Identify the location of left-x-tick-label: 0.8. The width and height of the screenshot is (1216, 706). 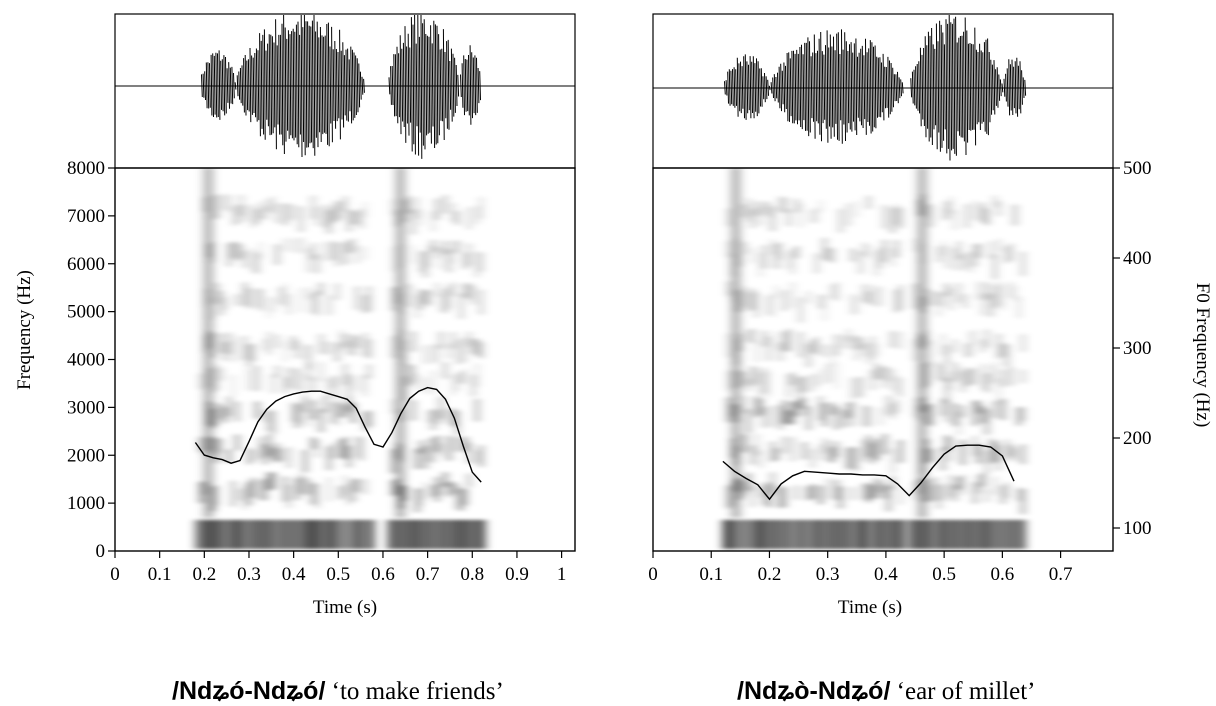
(472, 574).